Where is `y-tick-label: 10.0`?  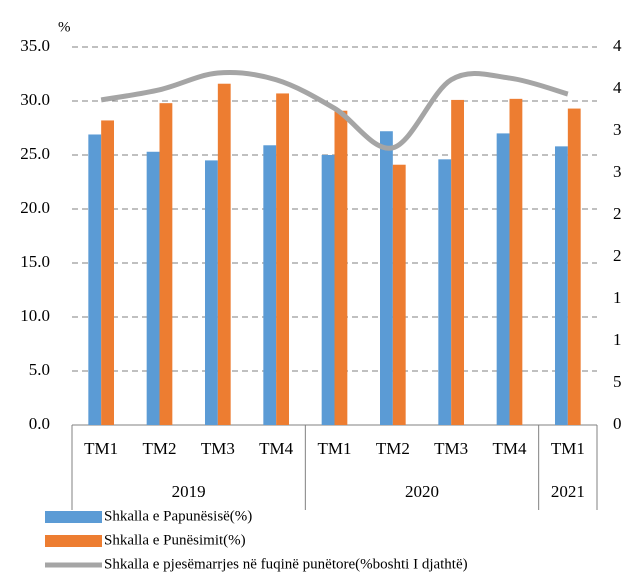
y-tick-label: 10.0 is located at coordinates (35, 315).